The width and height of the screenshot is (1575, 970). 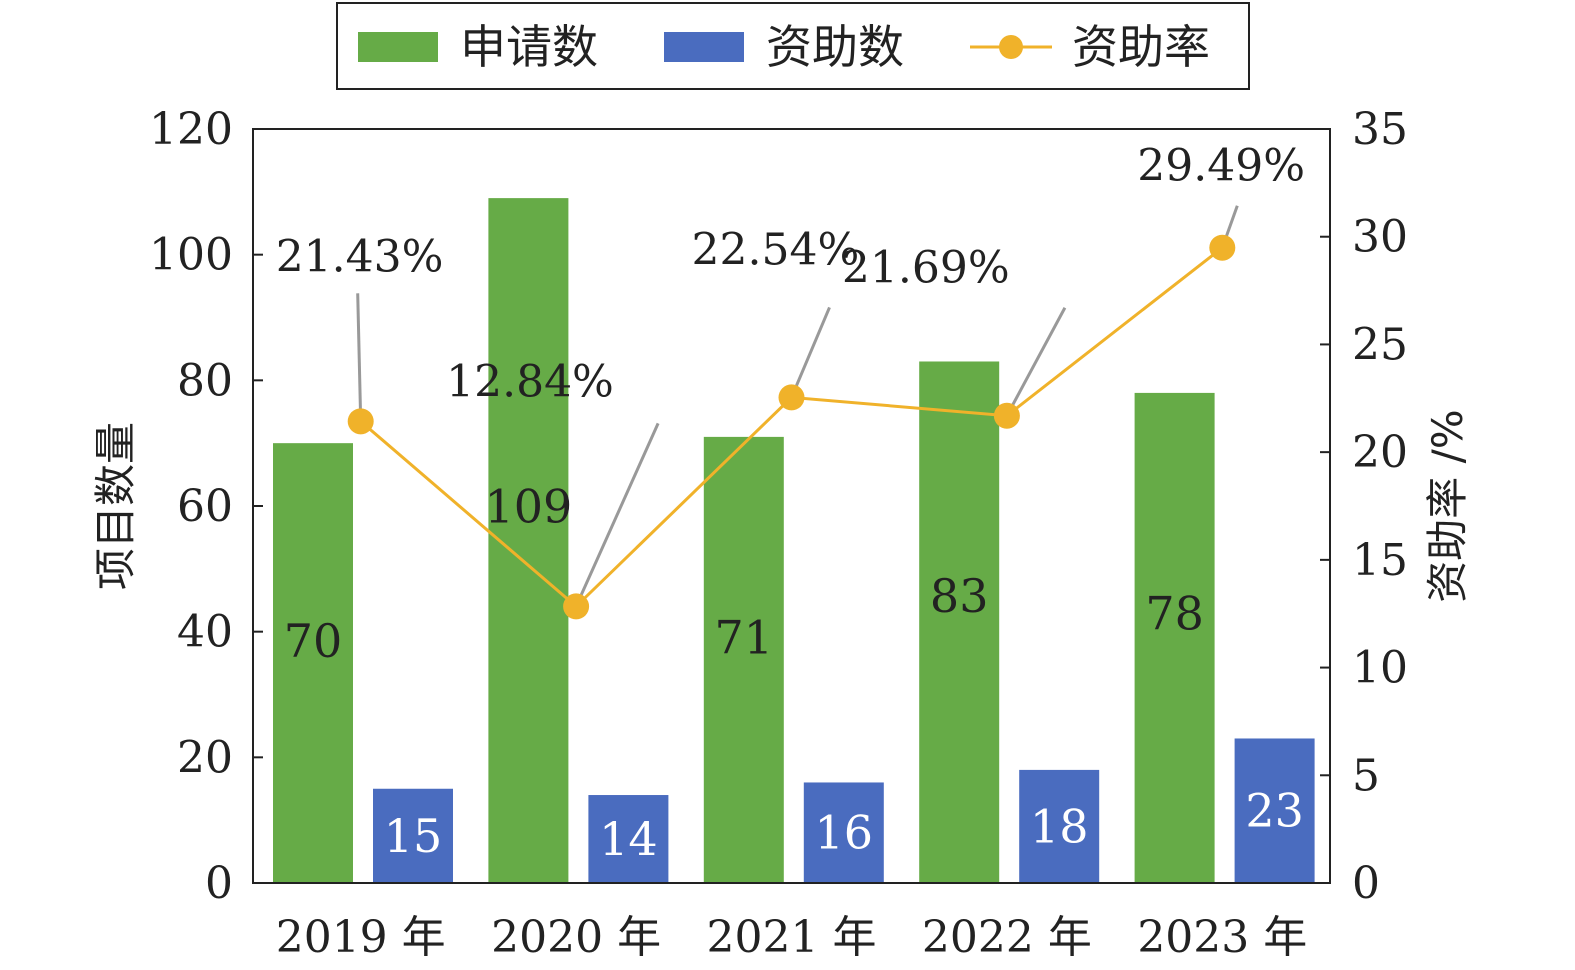 I want to click on y-tick-label: 100, so click(x=191, y=255).